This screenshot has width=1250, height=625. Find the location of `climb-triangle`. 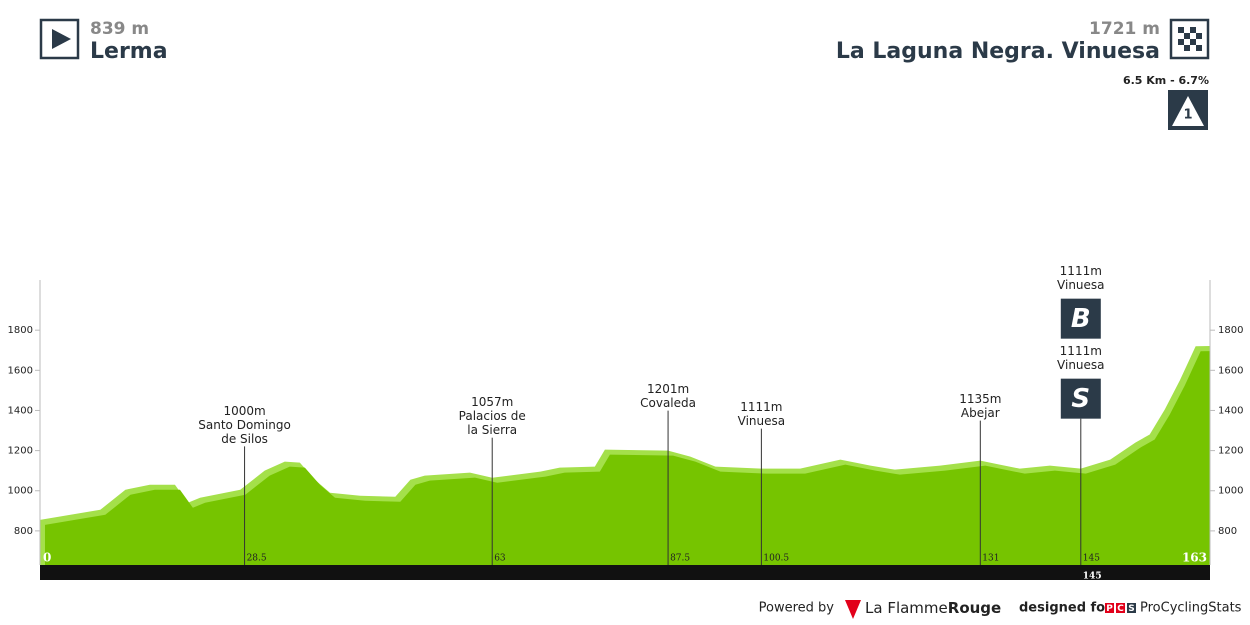

climb-triangle is located at coordinates (1188, 111).